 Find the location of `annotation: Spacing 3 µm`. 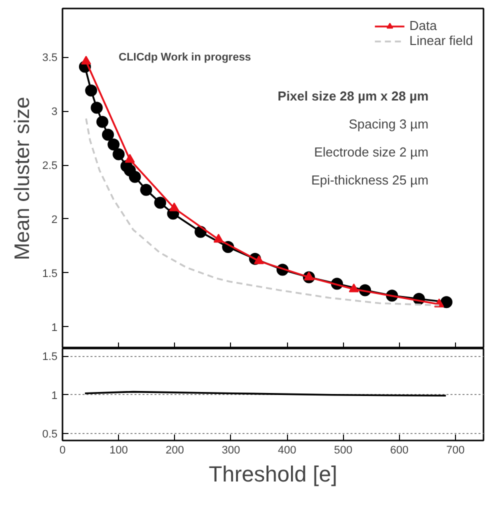

annotation: Spacing 3 µm is located at coordinates (388, 124).